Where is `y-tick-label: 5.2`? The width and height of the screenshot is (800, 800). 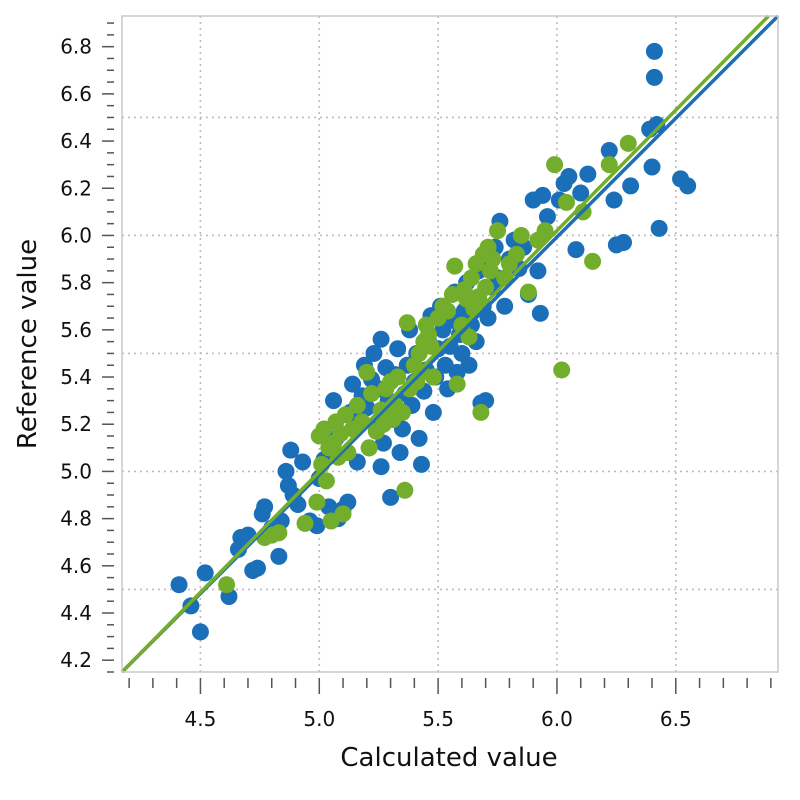
y-tick-label: 5.2 is located at coordinates (76, 424).